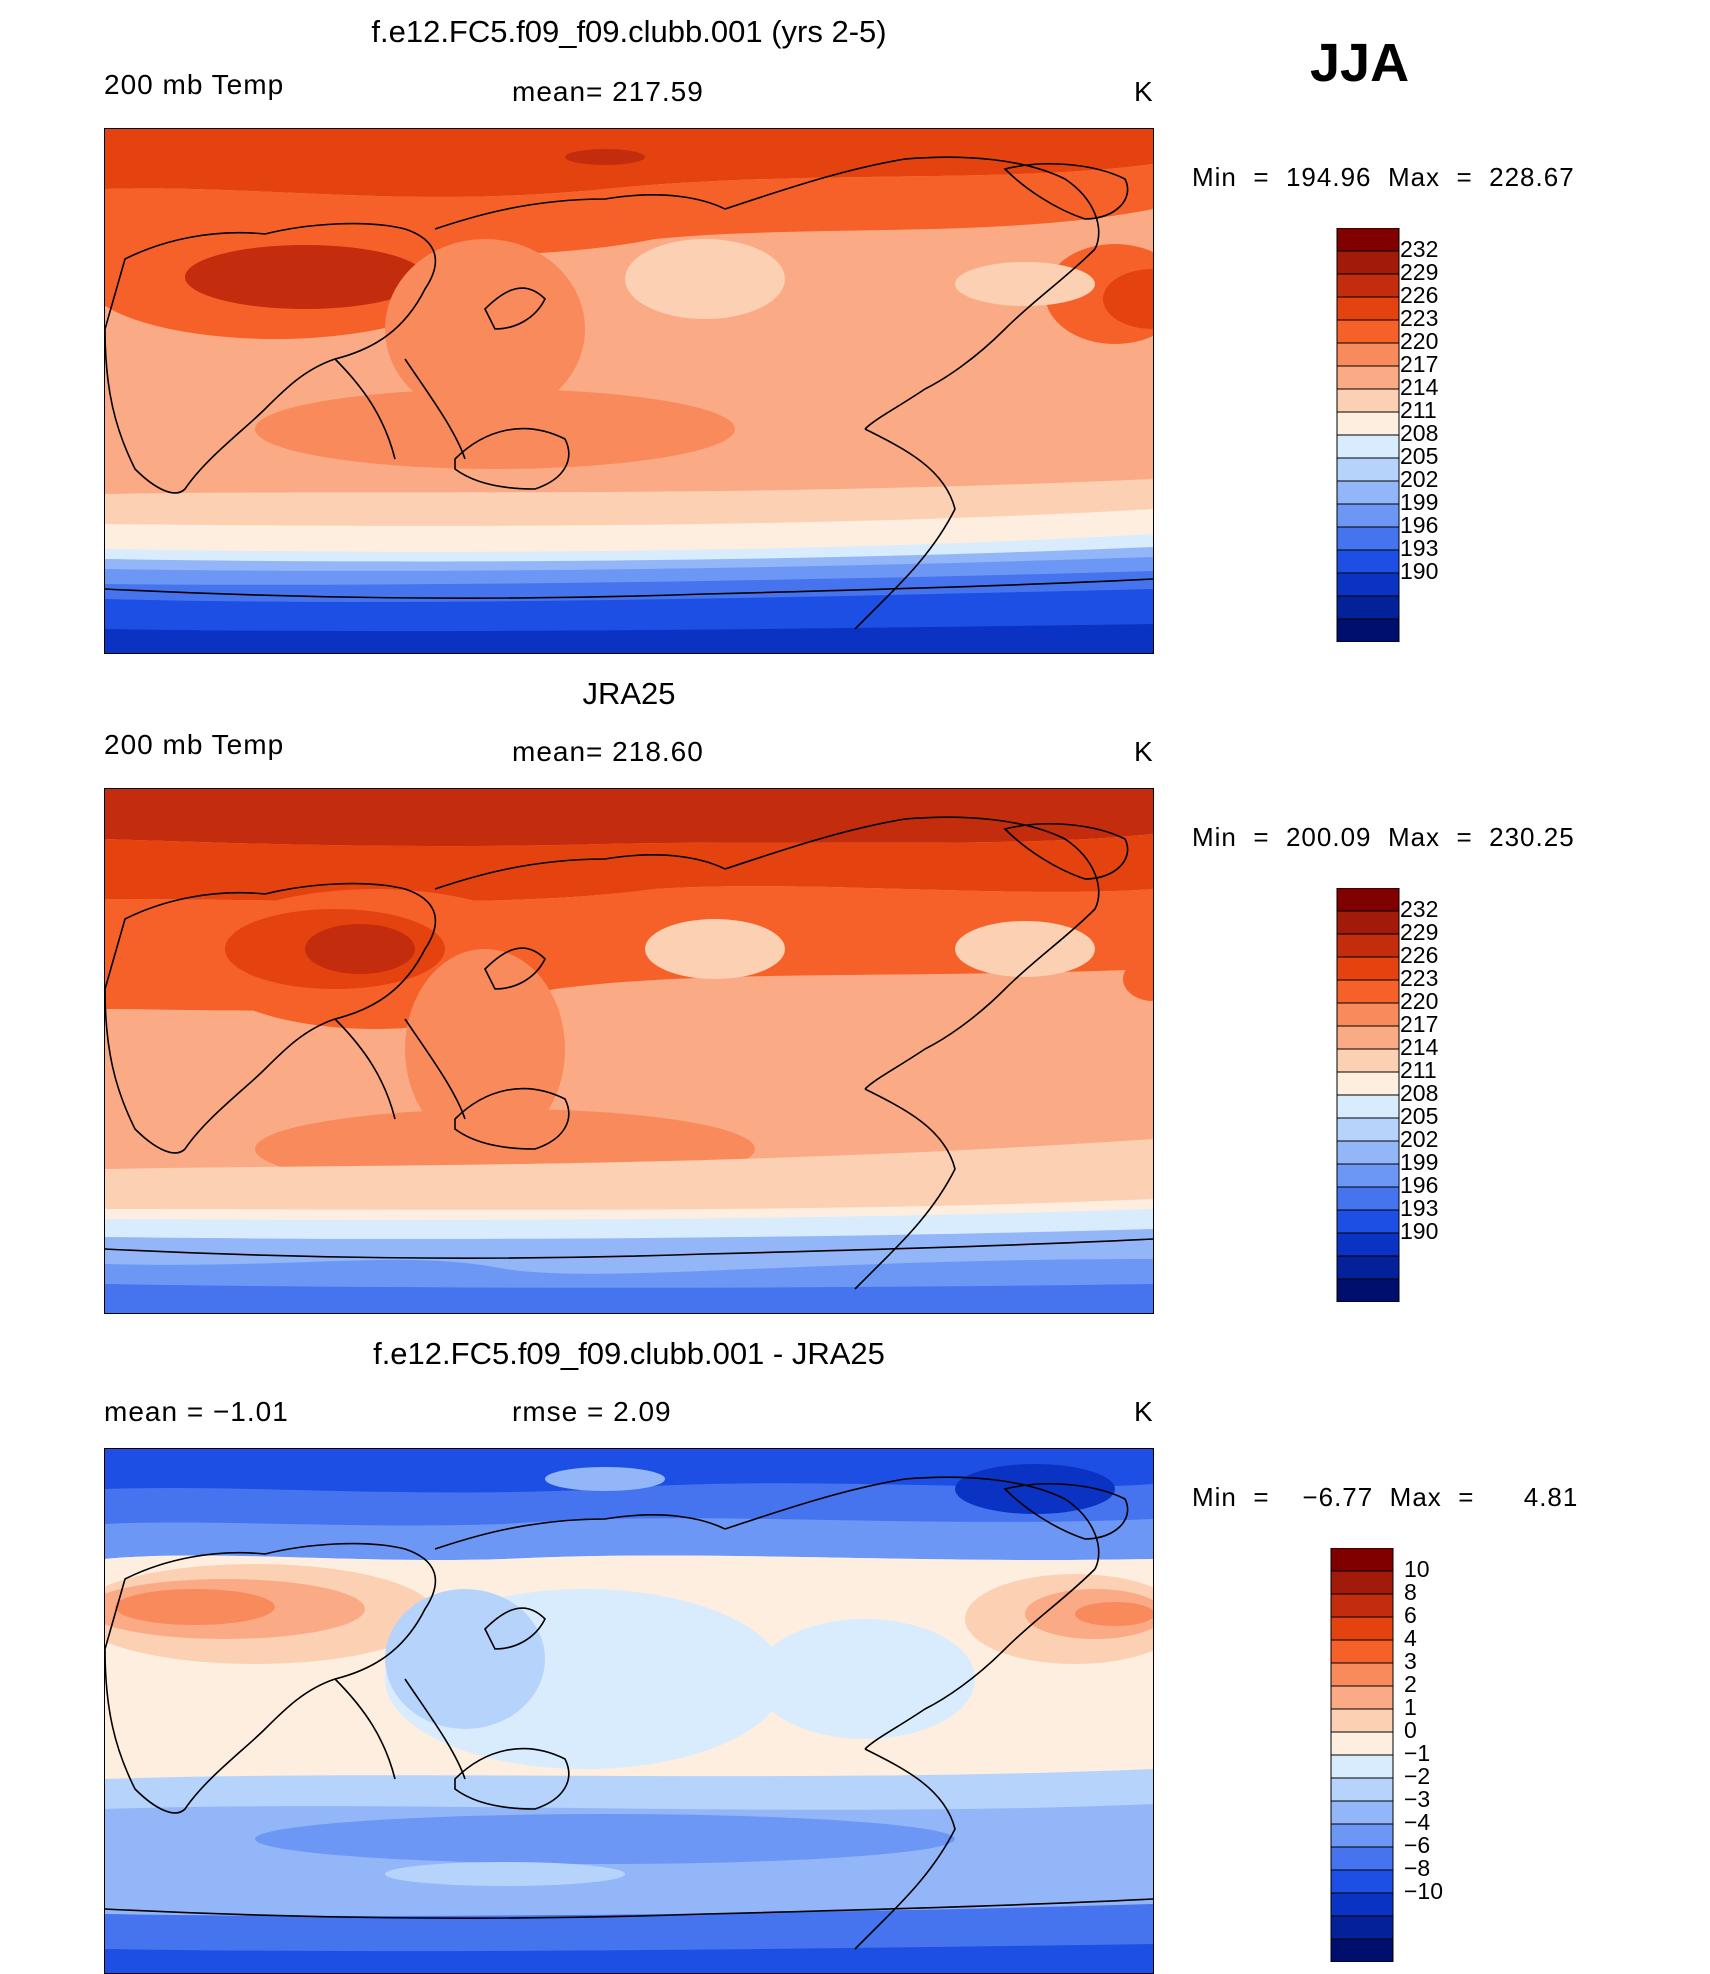 The image size is (1710, 1974). Describe the element at coordinates (1410, 1592) in the screenshot. I see `colorbar-tick-label: 8` at that location.